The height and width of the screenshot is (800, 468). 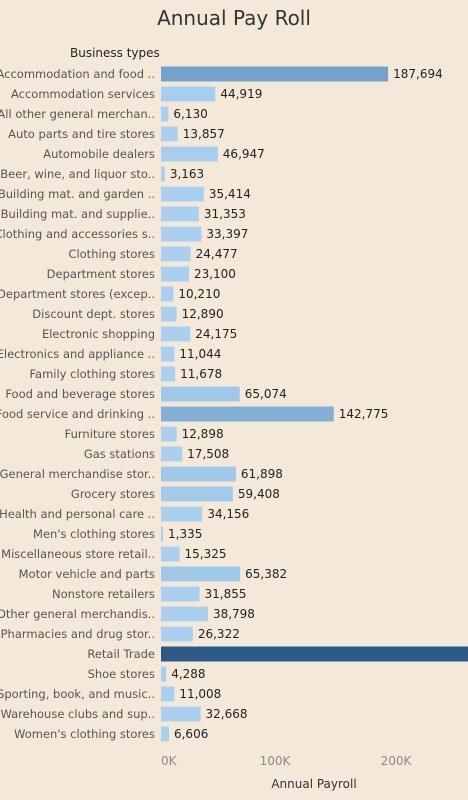 What do you see at coordinates (77, 114) in the screenshot?
I see `category-label: All other general merchan..` at bounding box center [77, 114].